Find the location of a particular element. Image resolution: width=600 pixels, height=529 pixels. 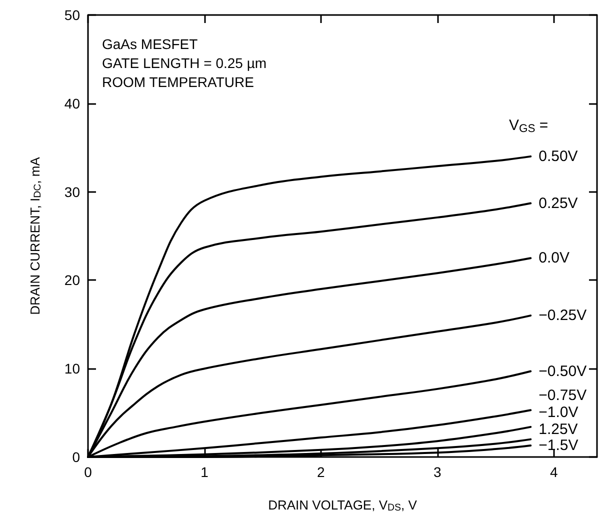

series-label: 0.0V is located at coordinates (554, 258).